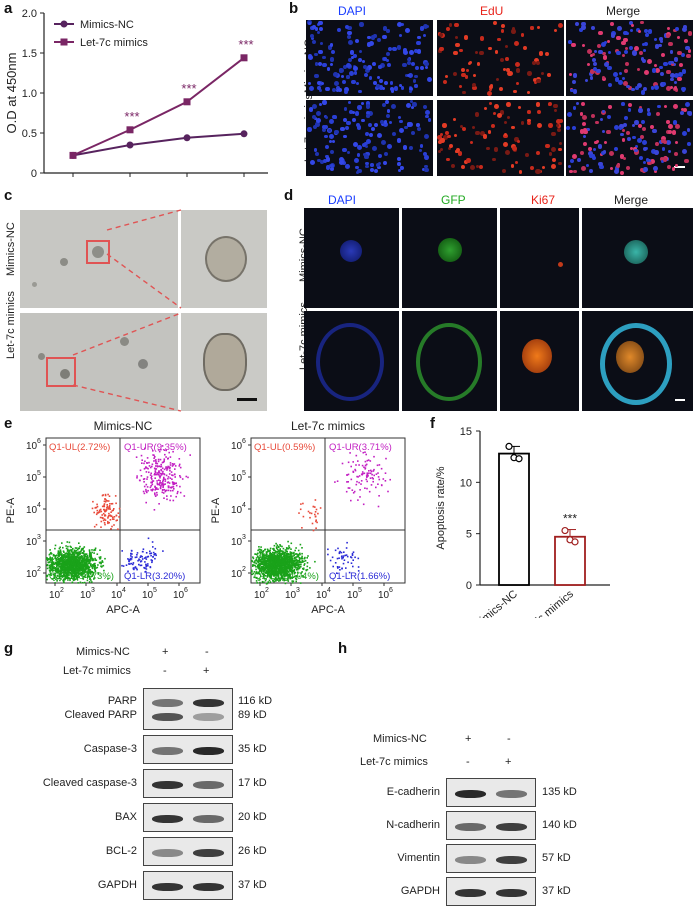 Image resolution: width=693 pixels, height=909 pixels. Describe the element at coordinates (165, 671) in the screenshot. I see `condition-mark: -` at that location.